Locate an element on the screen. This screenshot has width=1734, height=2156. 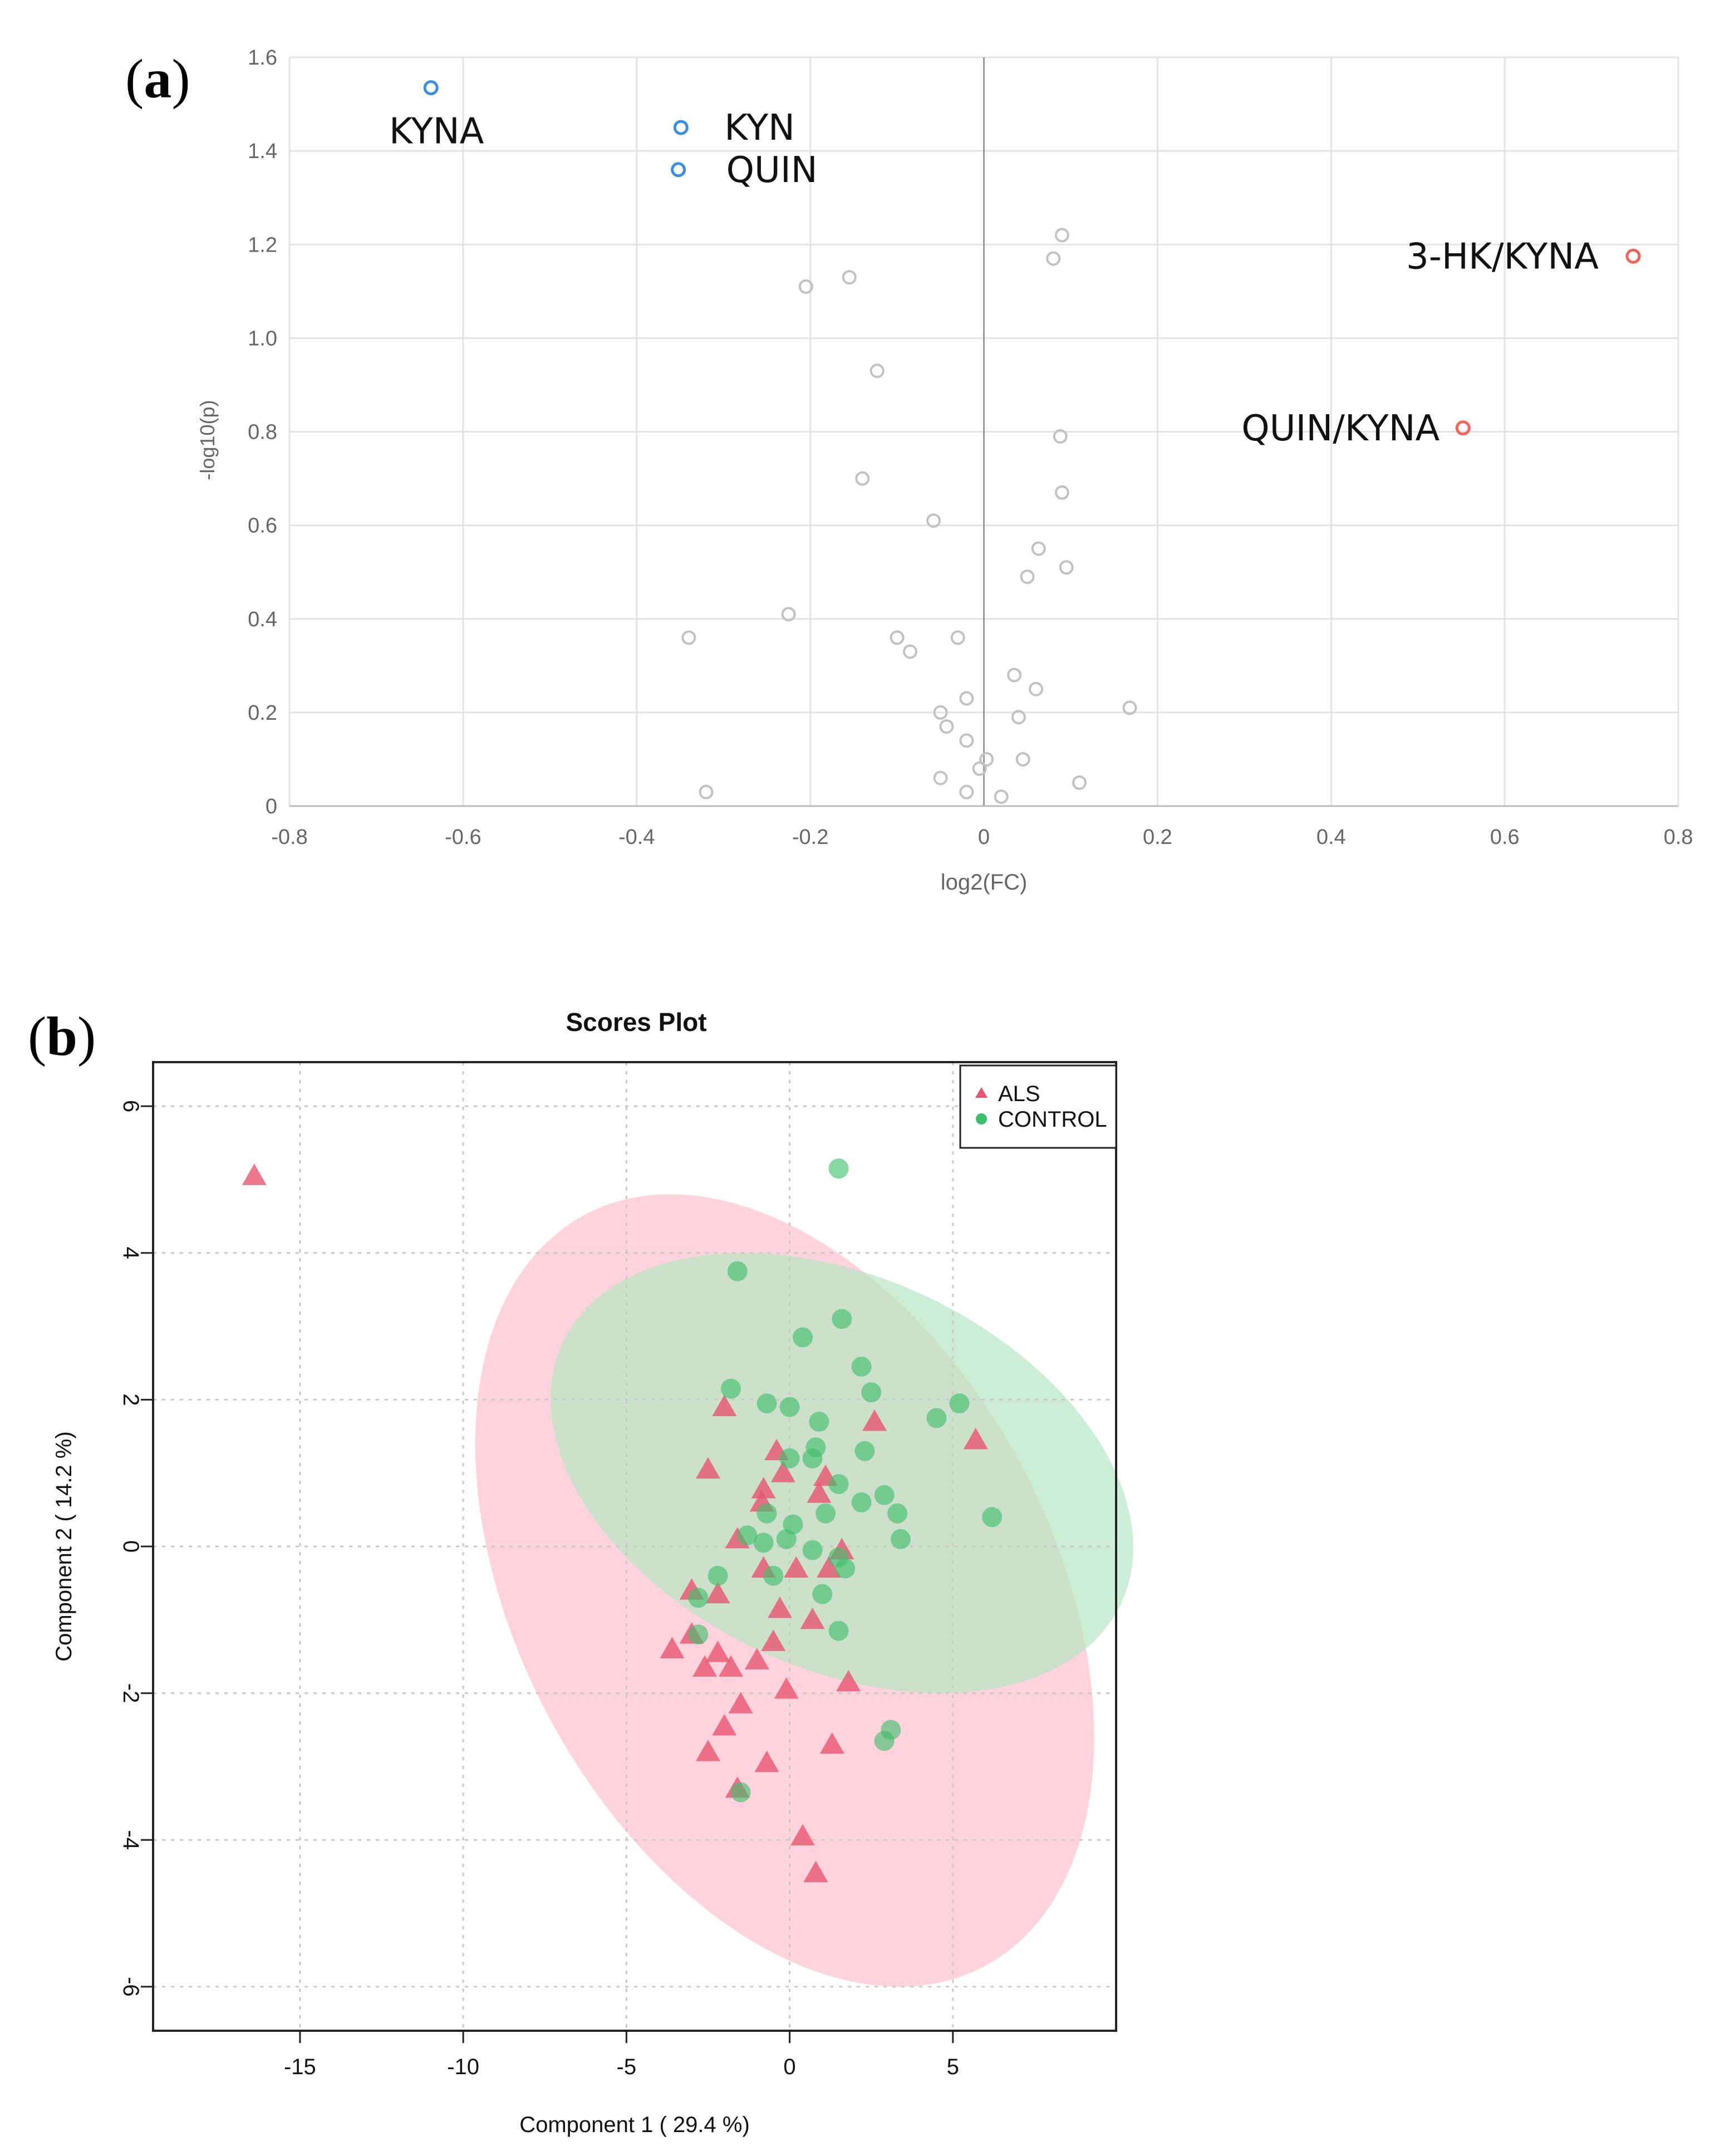
y-tick-label: 0.2 is located at coordinates (262, 713).